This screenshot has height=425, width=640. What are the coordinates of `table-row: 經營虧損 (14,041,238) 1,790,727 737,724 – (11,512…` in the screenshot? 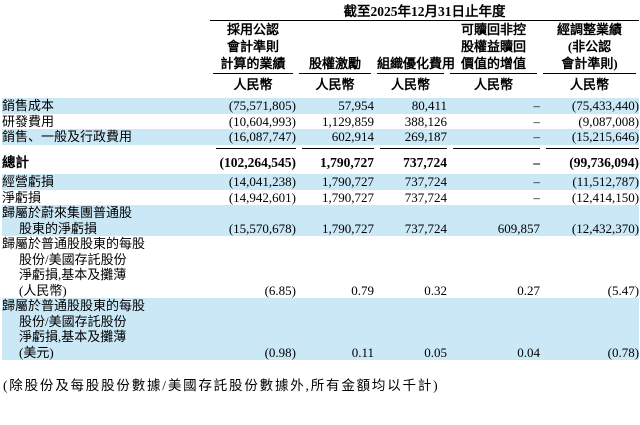 It's located at (321, 182).